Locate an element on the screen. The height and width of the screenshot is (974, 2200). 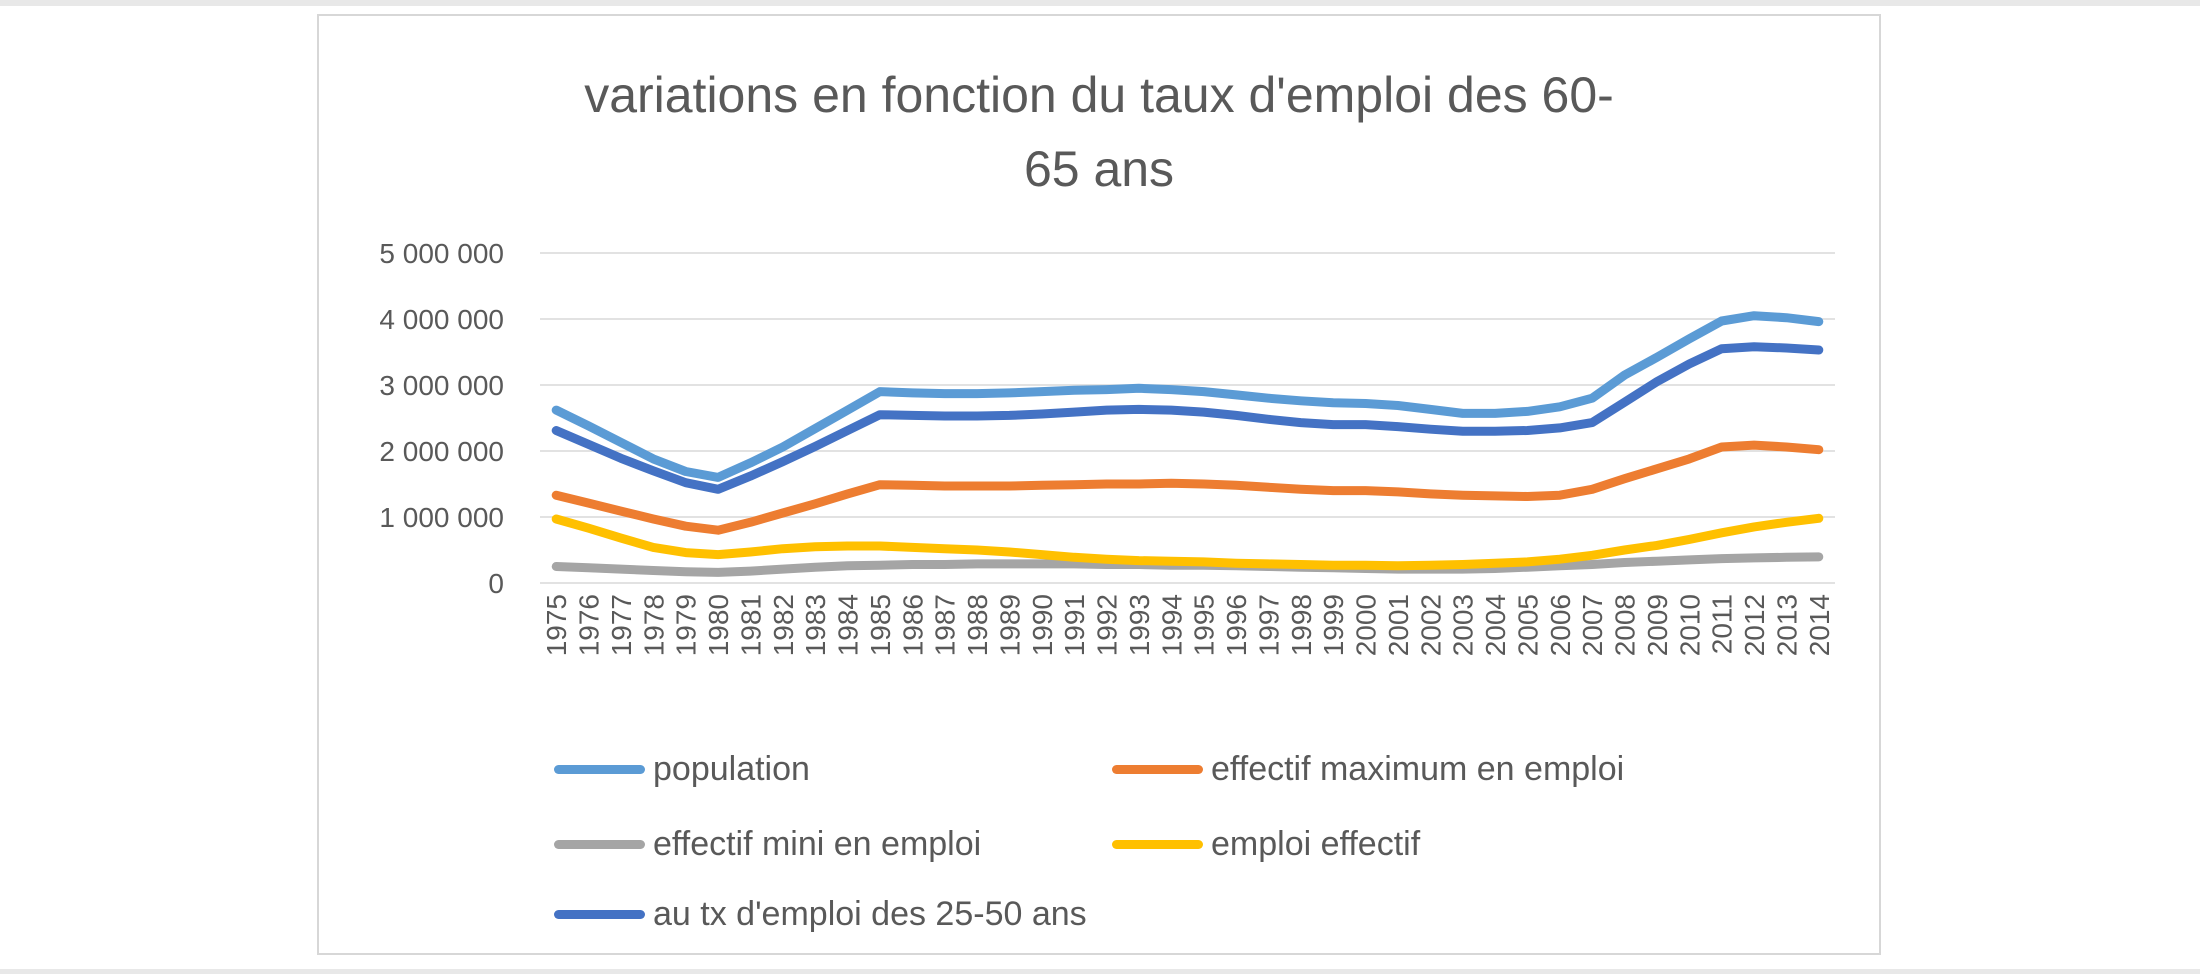
x-axis-tick-label: 1991 is located at coordinates (1074, 625).